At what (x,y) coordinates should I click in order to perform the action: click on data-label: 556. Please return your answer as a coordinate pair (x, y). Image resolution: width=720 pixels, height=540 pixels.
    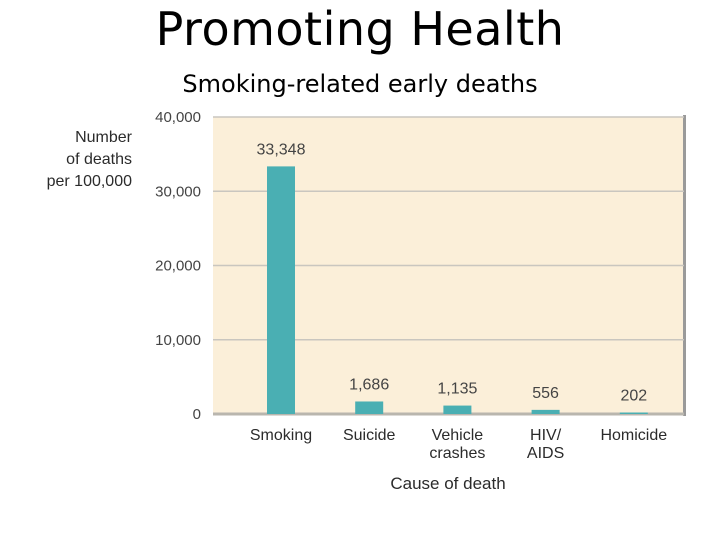
    Looking at the image, I should click on (545, 393).